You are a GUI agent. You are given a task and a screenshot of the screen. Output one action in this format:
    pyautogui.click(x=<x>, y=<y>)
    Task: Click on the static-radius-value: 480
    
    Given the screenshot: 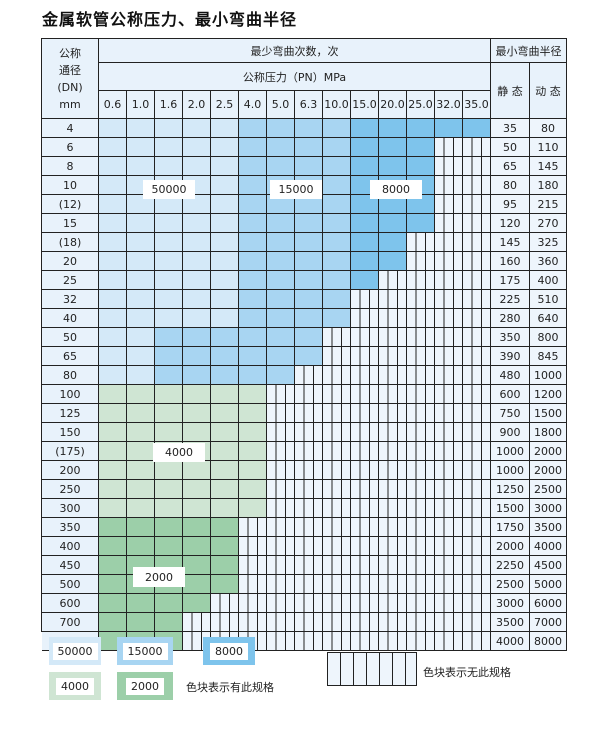 What is the action you would take?
    pyautogui.click(x=510, y=375)
    